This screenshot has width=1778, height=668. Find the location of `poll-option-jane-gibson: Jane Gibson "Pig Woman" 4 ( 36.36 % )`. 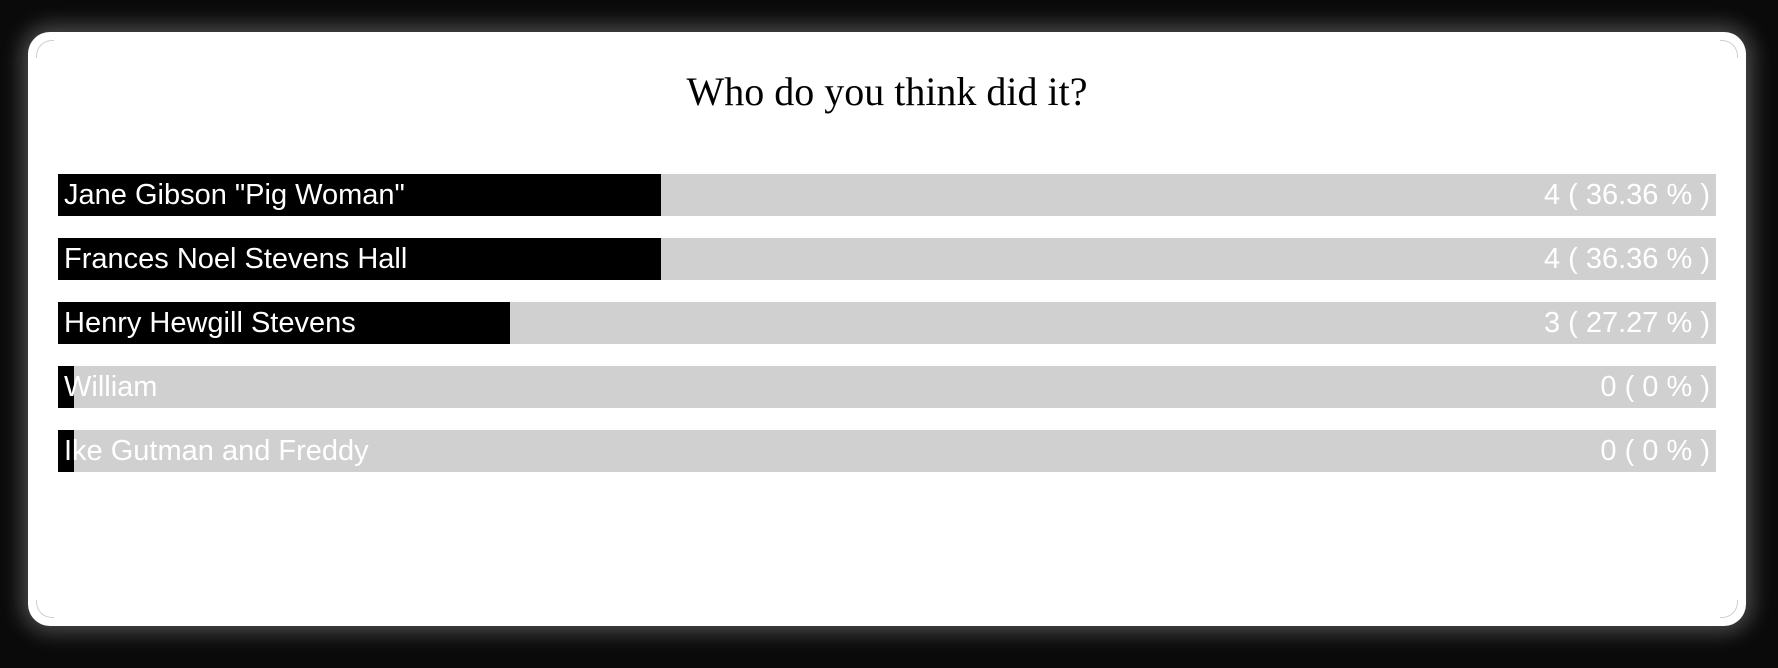

poll-option-jane-gibson: Jane Gibson "Pig Woman" 4 ( 36.36 % ) is located at coordinates (887, 195).